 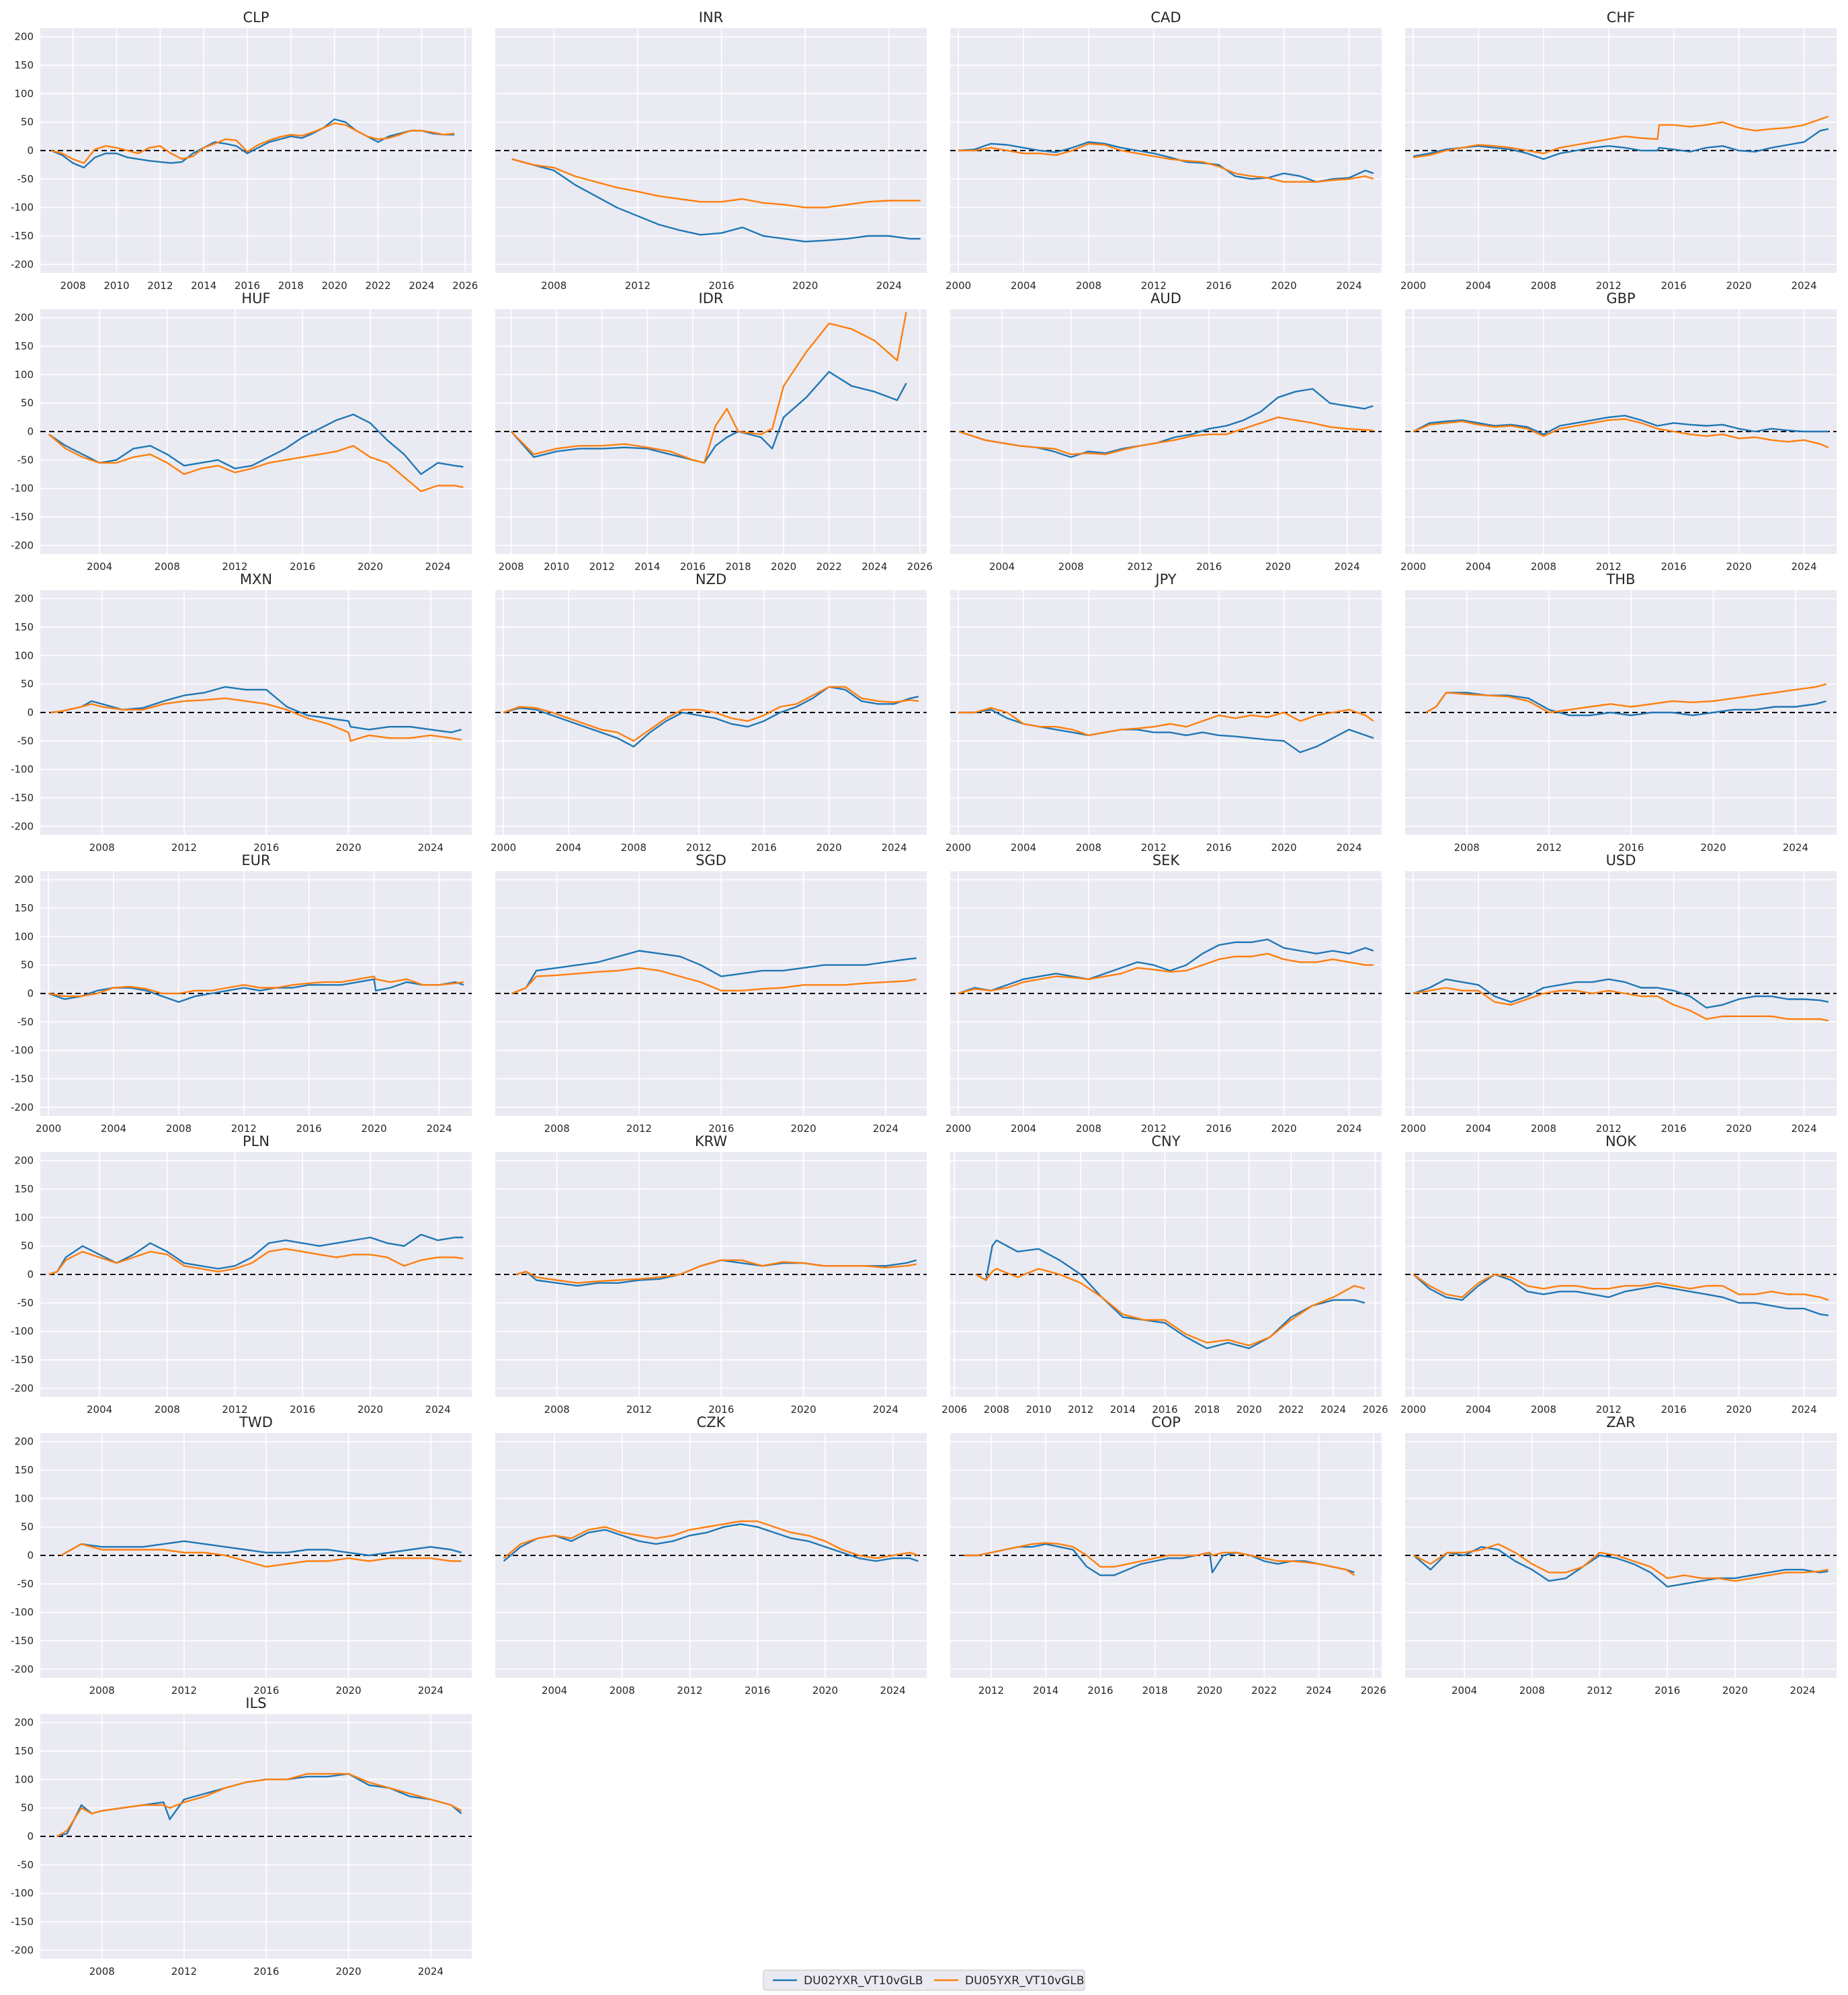 I want to click on x-tick-label: 2010, so click(x=116, y=286).